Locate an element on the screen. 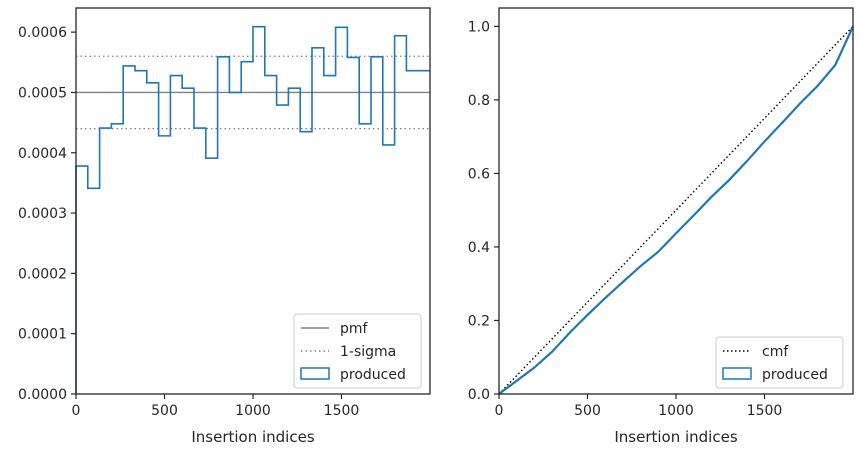  left-x-ticks: 0 500 1000 1500 is located at coordinates (216, 406).